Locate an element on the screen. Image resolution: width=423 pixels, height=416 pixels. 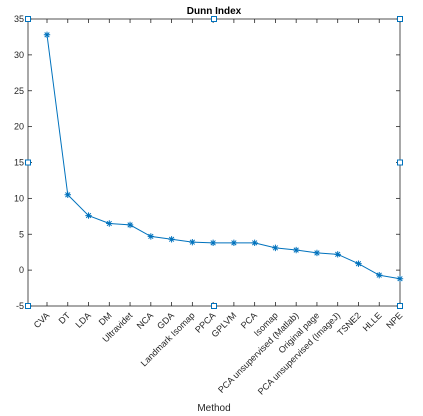
chart-title: Dunn Index is located at coordinates (214, 11).